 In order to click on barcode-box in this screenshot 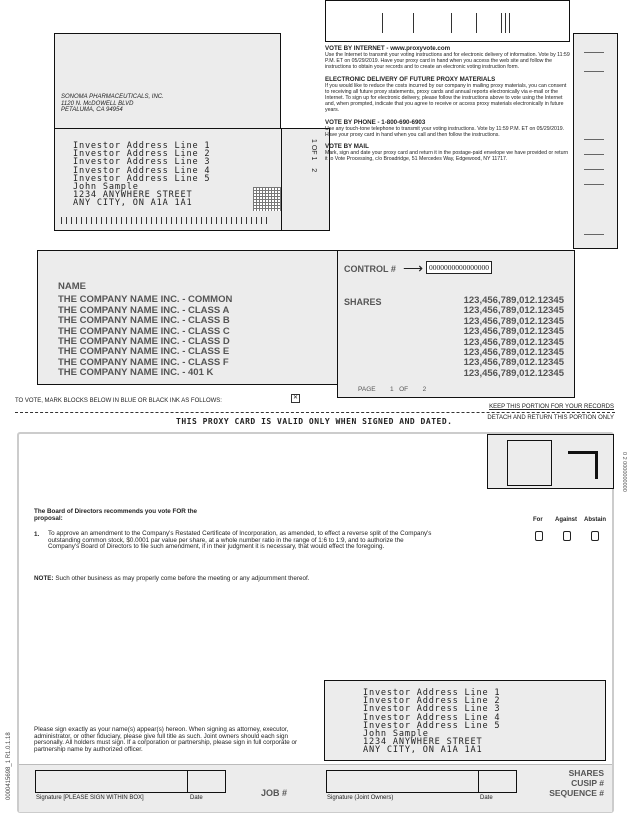, I will do `click(447, 21)`.